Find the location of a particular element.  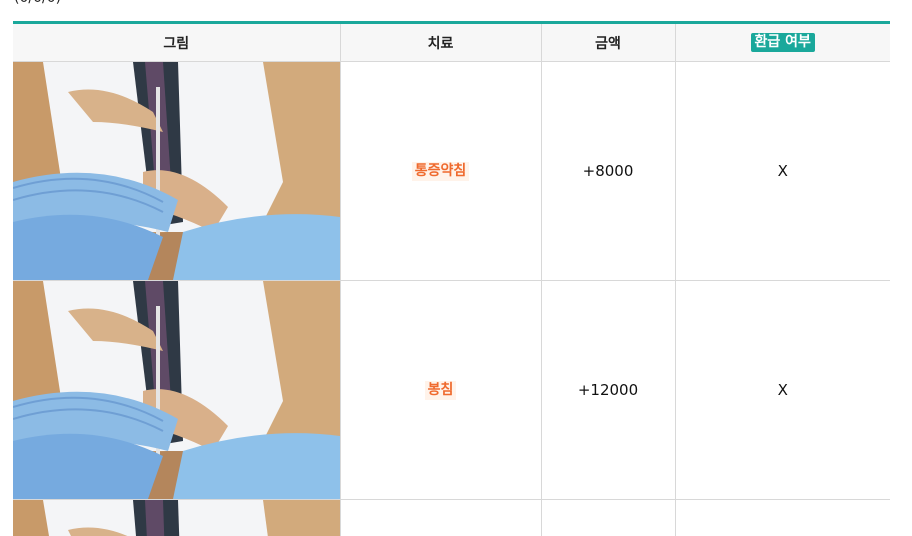

treatment-cell: 봉침 is located at coordinates (440, 390).